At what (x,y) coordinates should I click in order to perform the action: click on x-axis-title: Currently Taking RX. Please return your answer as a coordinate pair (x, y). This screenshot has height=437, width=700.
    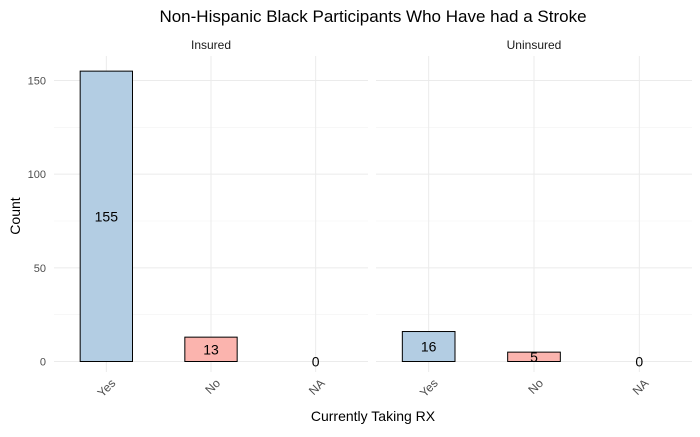
    Looking at the image, I should click on (373, 416).